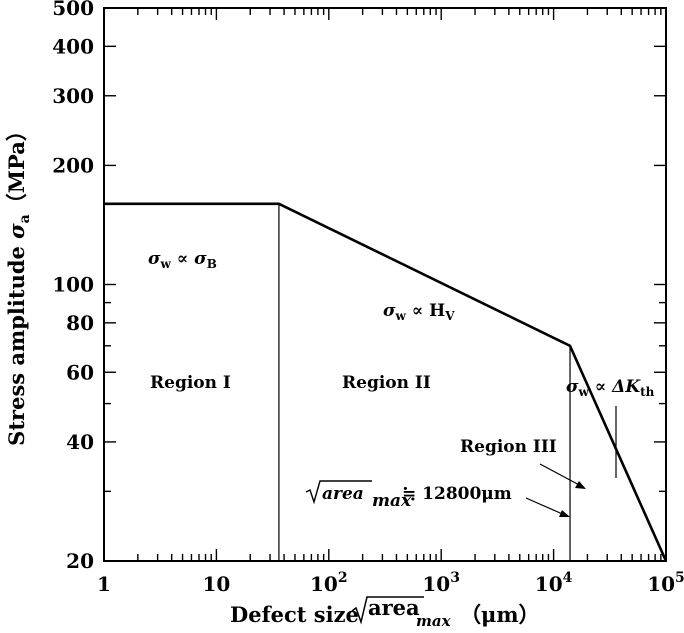 The height and width of the screenshot is (633, 684). I want to click on x-axis-label: Defect size area max （μm）, so click(385, 612).